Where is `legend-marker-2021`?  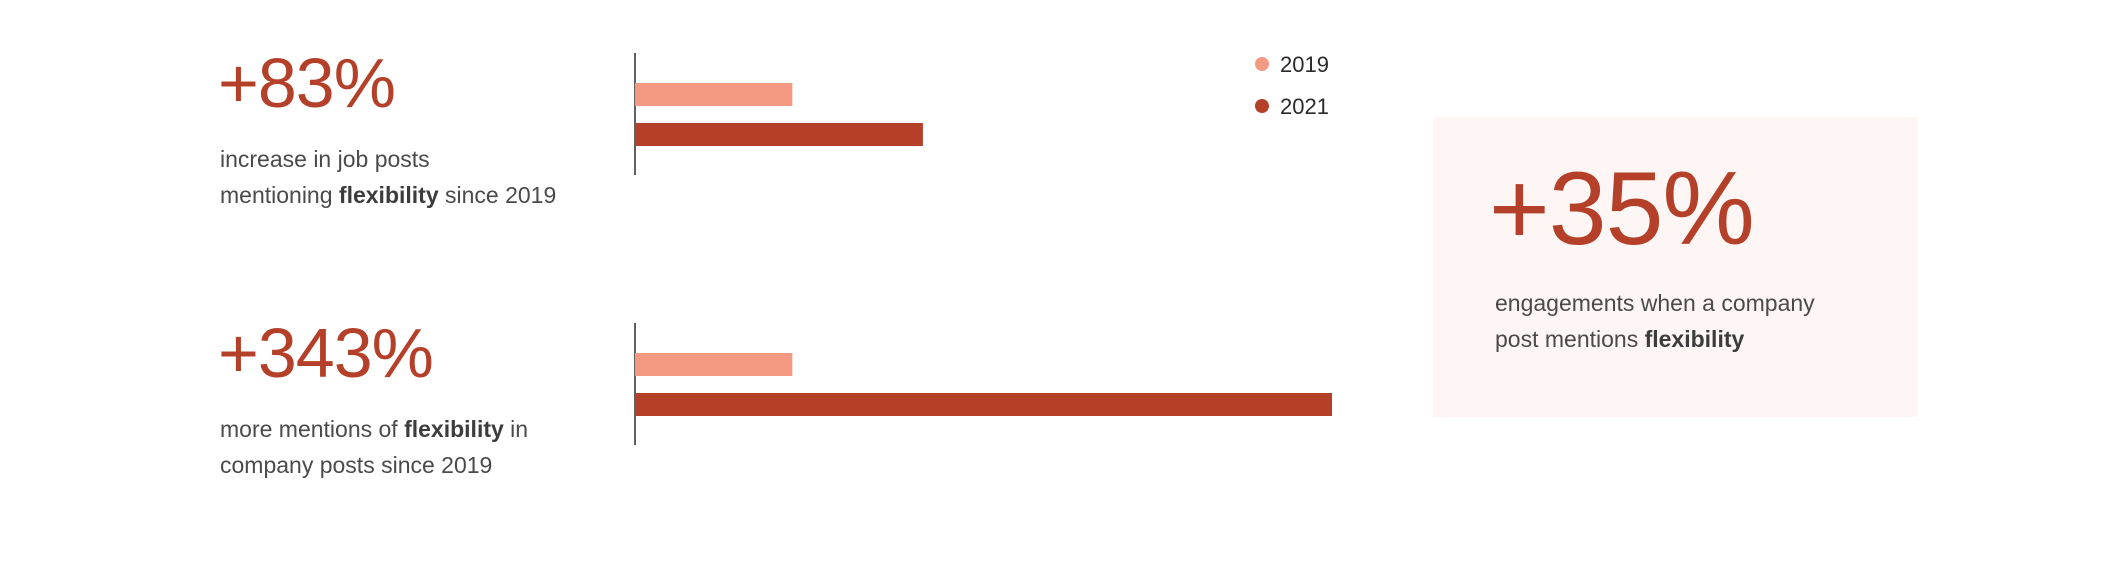 legend-marker-2021 is located at coordinates (1262, 106).